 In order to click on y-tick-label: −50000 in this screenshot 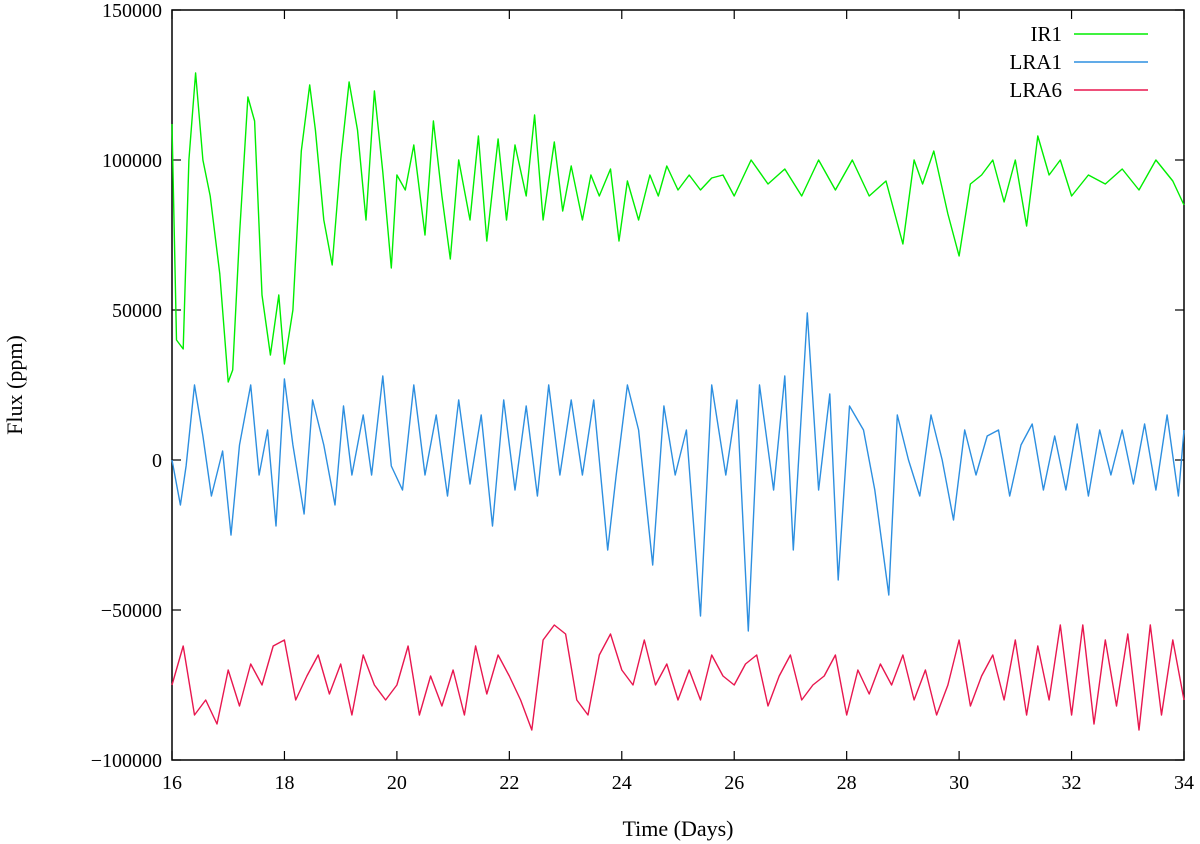, I will do `click(131, 611)`.